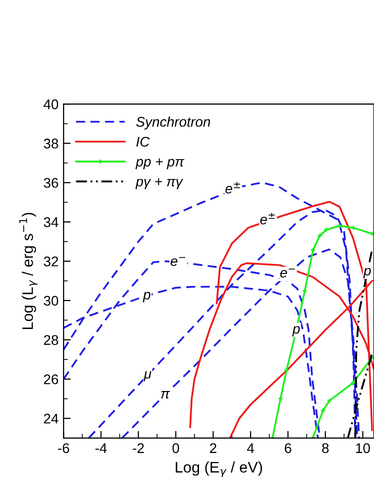  Describe the element at coordinates (51, 340) in the screenshot. I see `y-tick-label: 28` at that location.